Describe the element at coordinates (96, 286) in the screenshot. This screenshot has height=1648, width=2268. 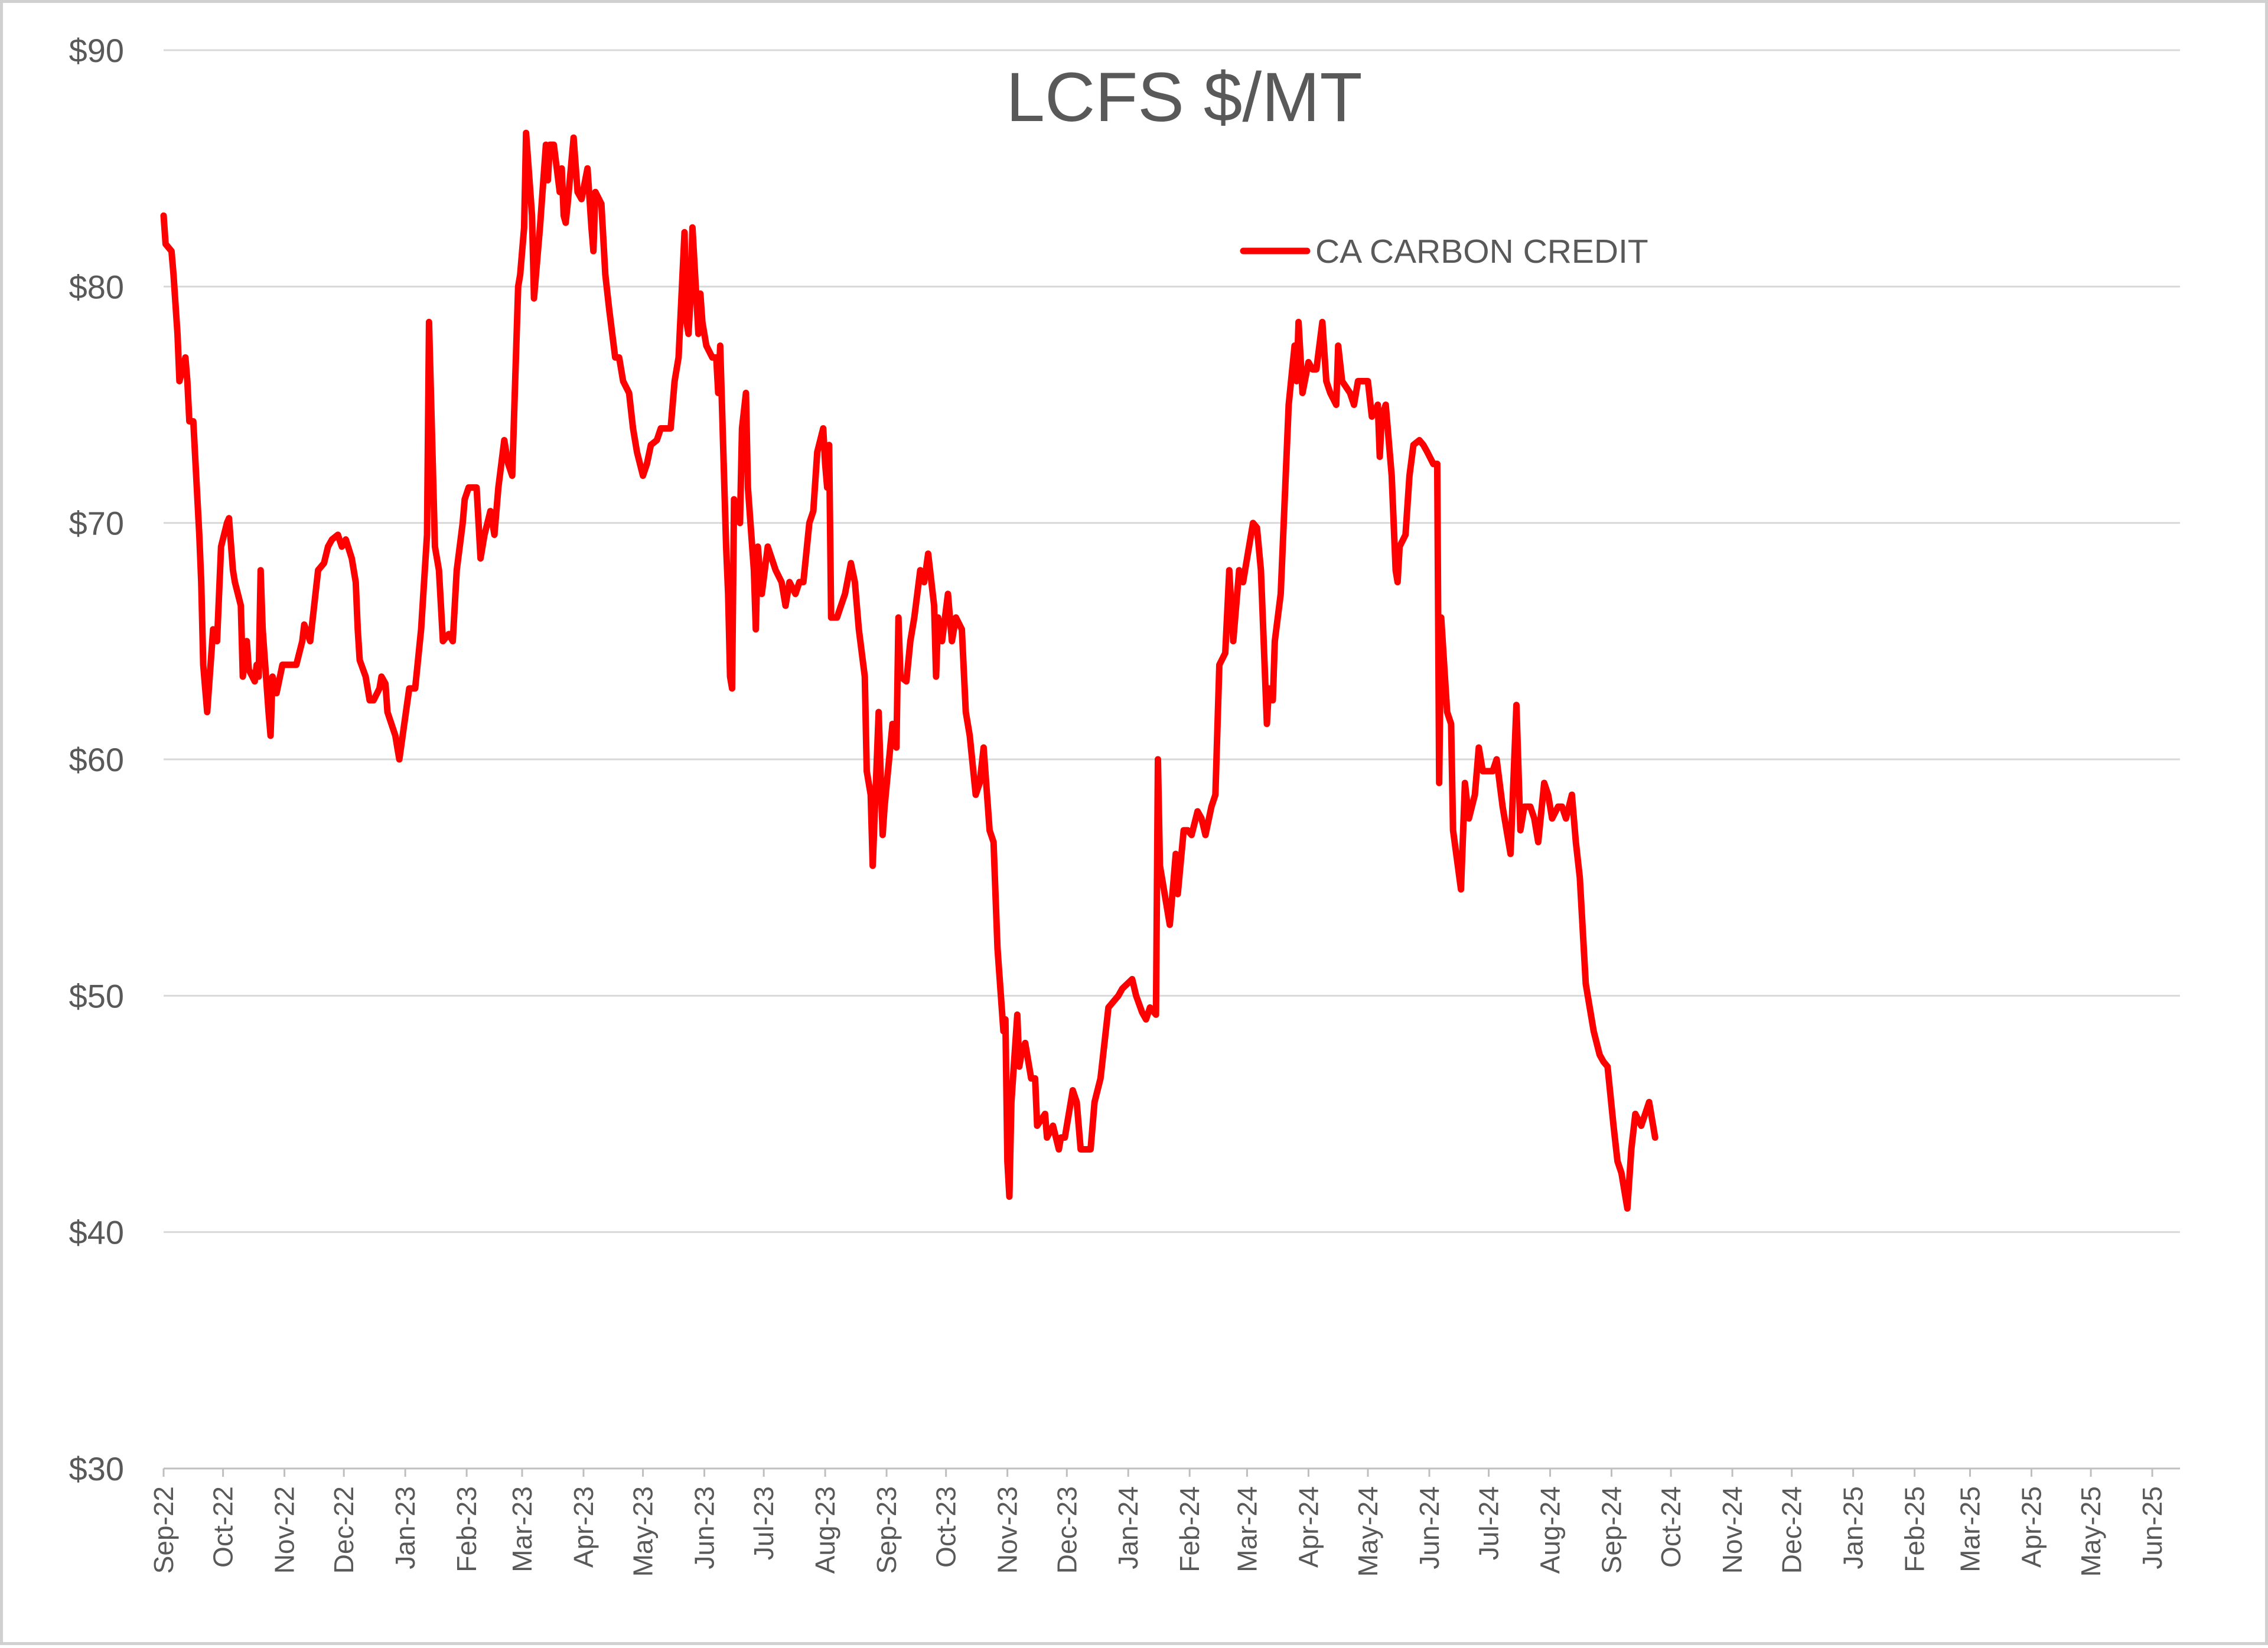
I see `y-tick-label: $80` at that location.